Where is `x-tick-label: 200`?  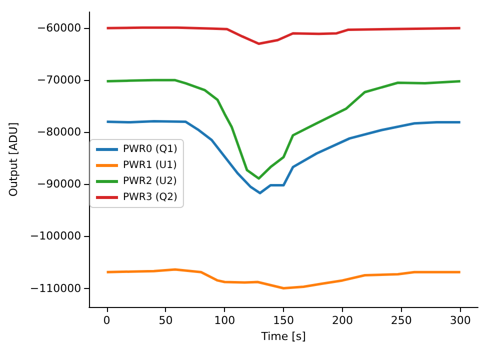 x-tick-label: 200 is located at coordinates (342, 320).